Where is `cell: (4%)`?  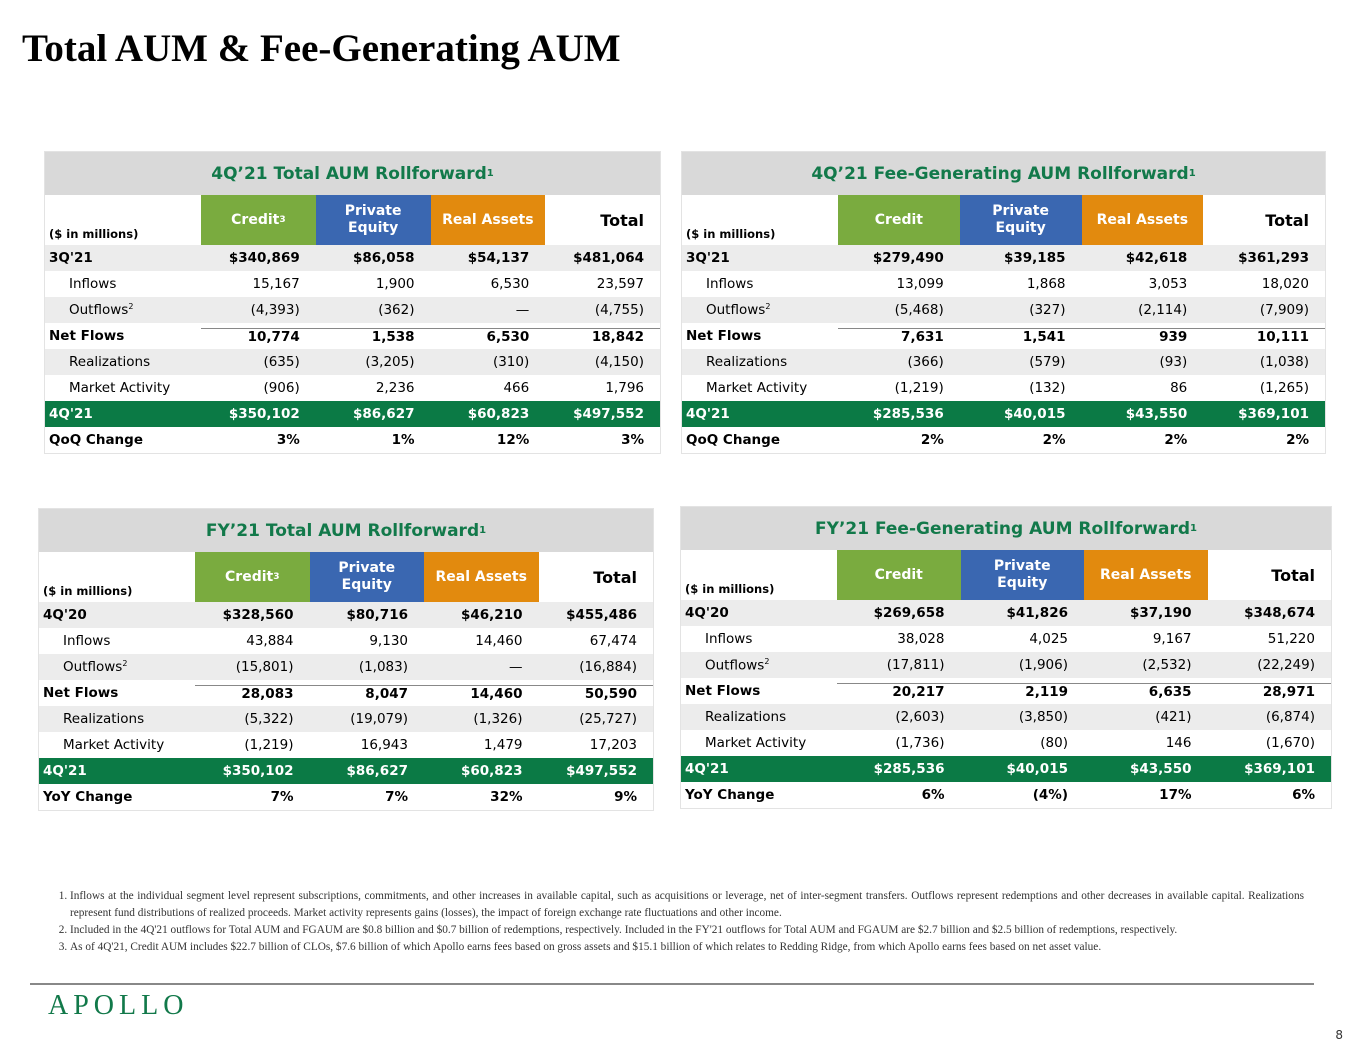 cell: (4%) is located at coordinates (1050, 795).